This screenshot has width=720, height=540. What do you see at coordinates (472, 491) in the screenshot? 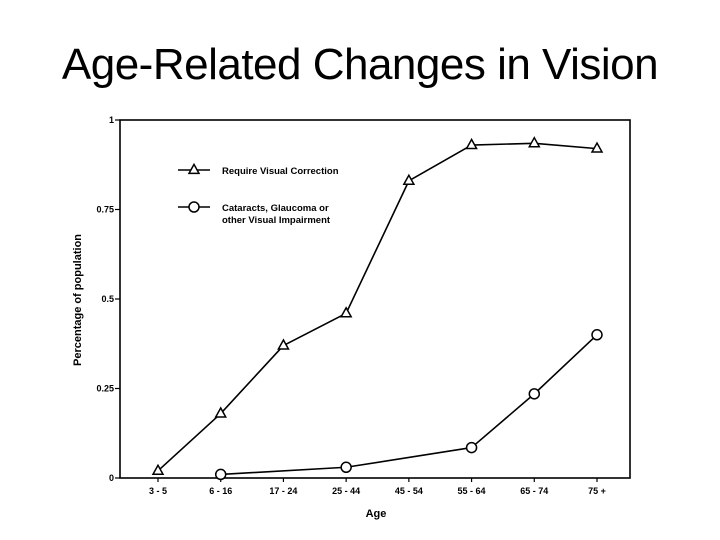
I see `x-tick-label: 55 - 64` at bounding box center [472, 491].